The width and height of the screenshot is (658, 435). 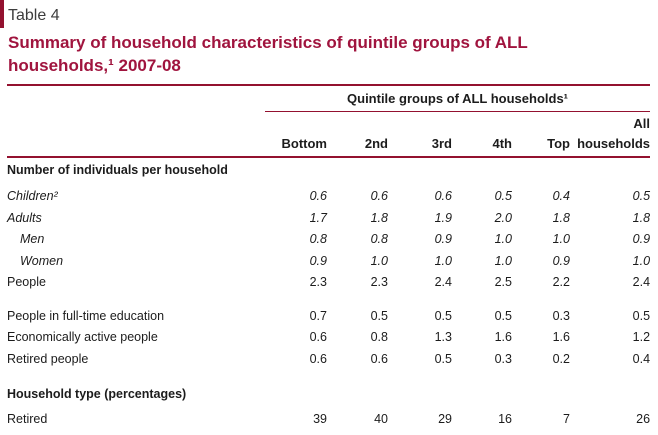 I want to click on cell-value: 1.7, so click(x=318, y=217).